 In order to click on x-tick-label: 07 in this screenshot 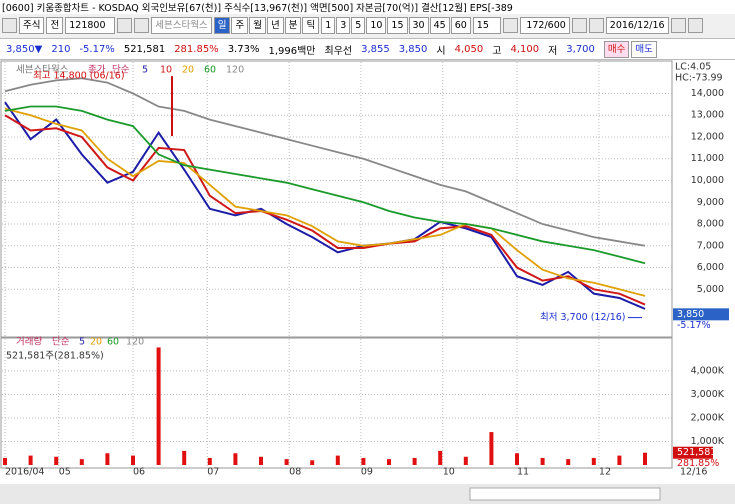, I will do `click(213, 472)`.